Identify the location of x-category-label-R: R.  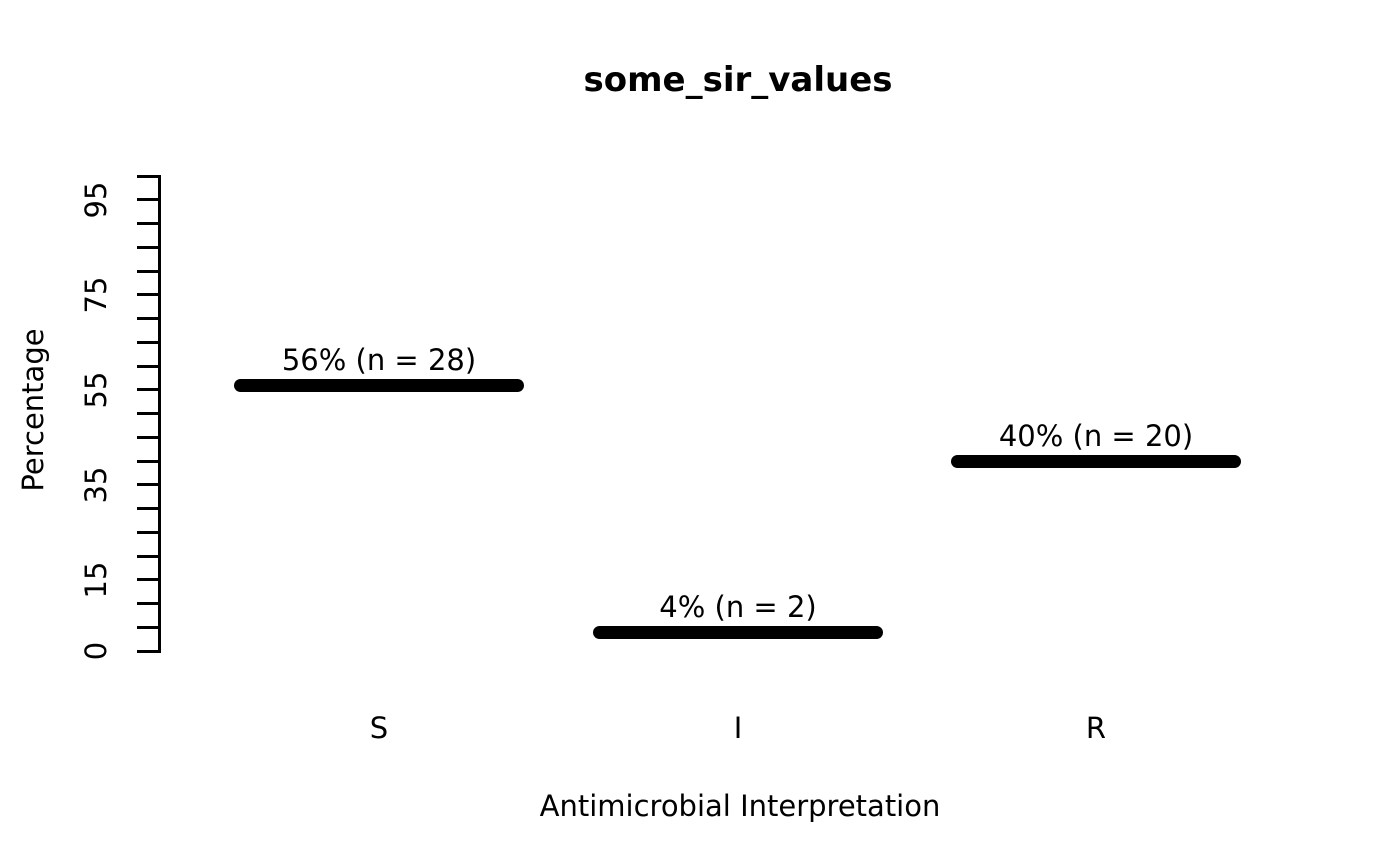
(1096, 728).